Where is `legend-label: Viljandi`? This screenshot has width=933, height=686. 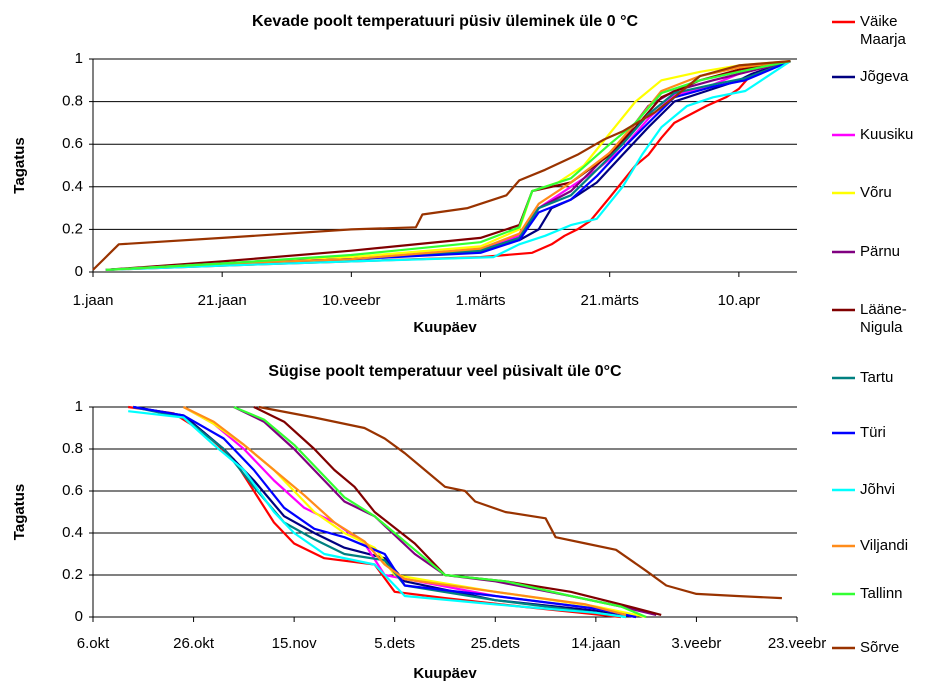
legend-label: Viljandi is located at coordinates (884, 545).